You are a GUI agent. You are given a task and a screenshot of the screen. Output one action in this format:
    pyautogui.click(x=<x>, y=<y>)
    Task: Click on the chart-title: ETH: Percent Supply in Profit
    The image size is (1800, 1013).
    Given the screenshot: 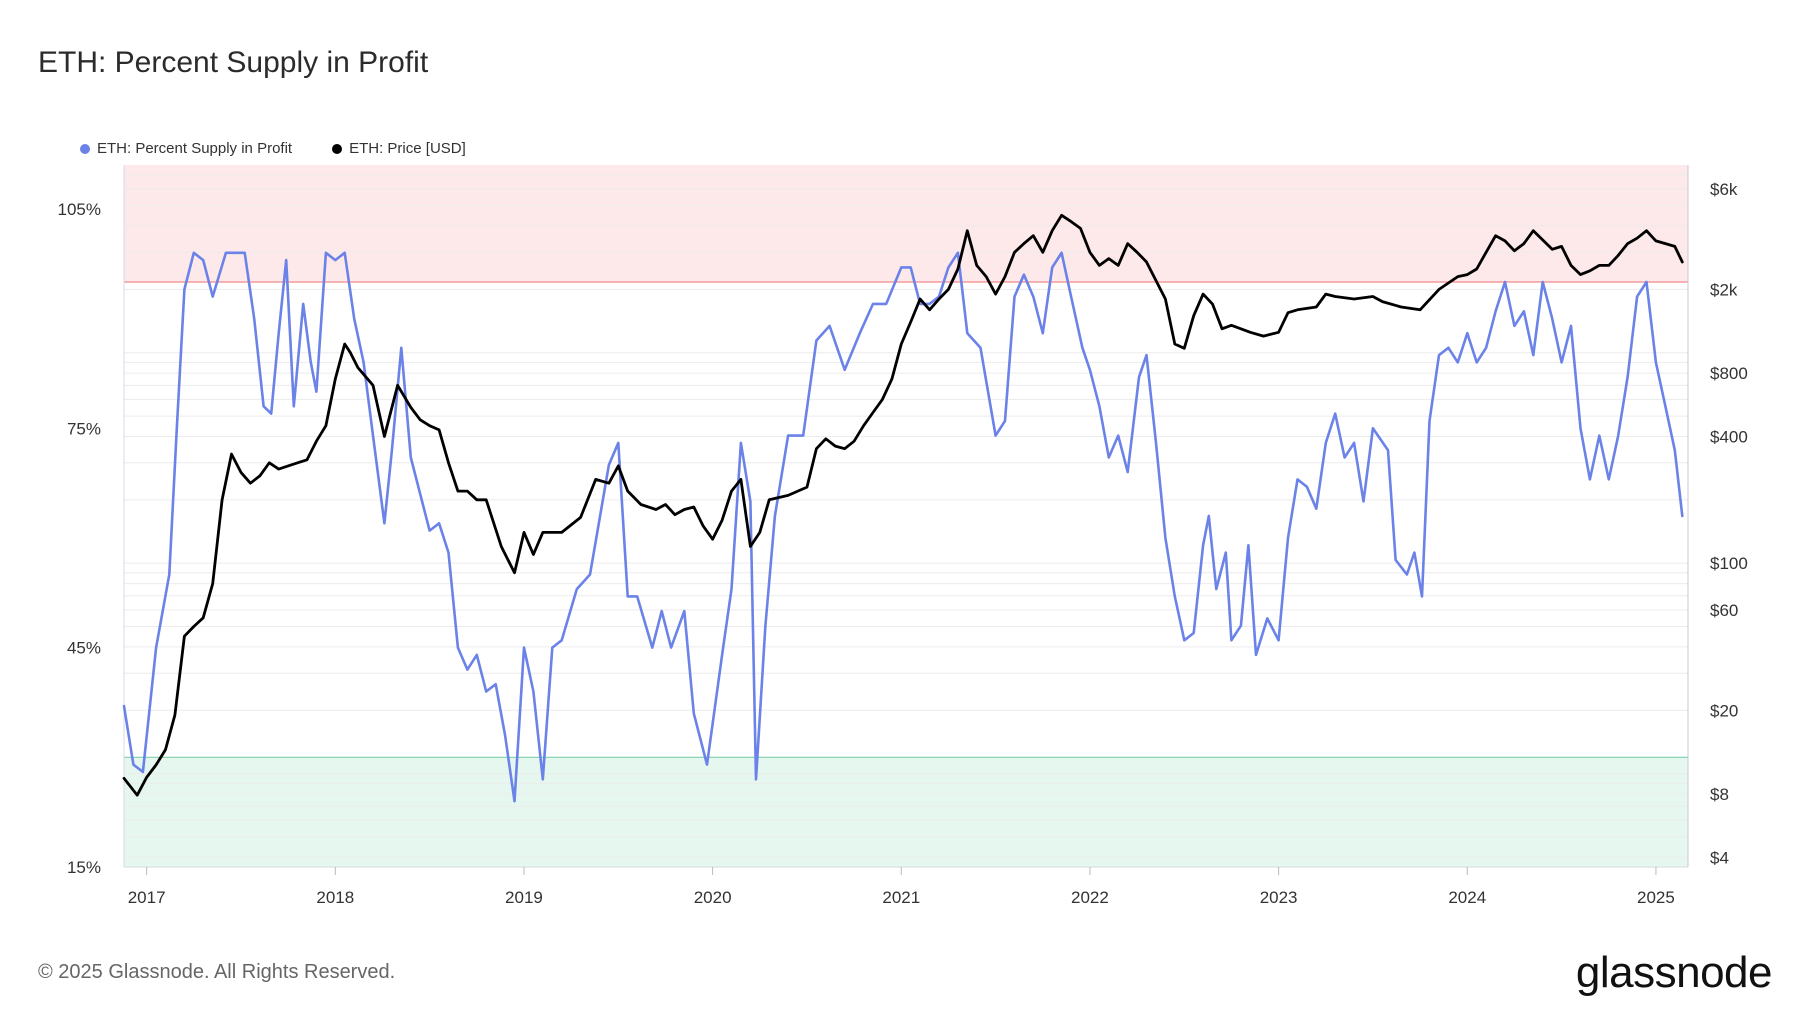 What is the action you would take?
    pyautogui.click(x=233, y=62)
    